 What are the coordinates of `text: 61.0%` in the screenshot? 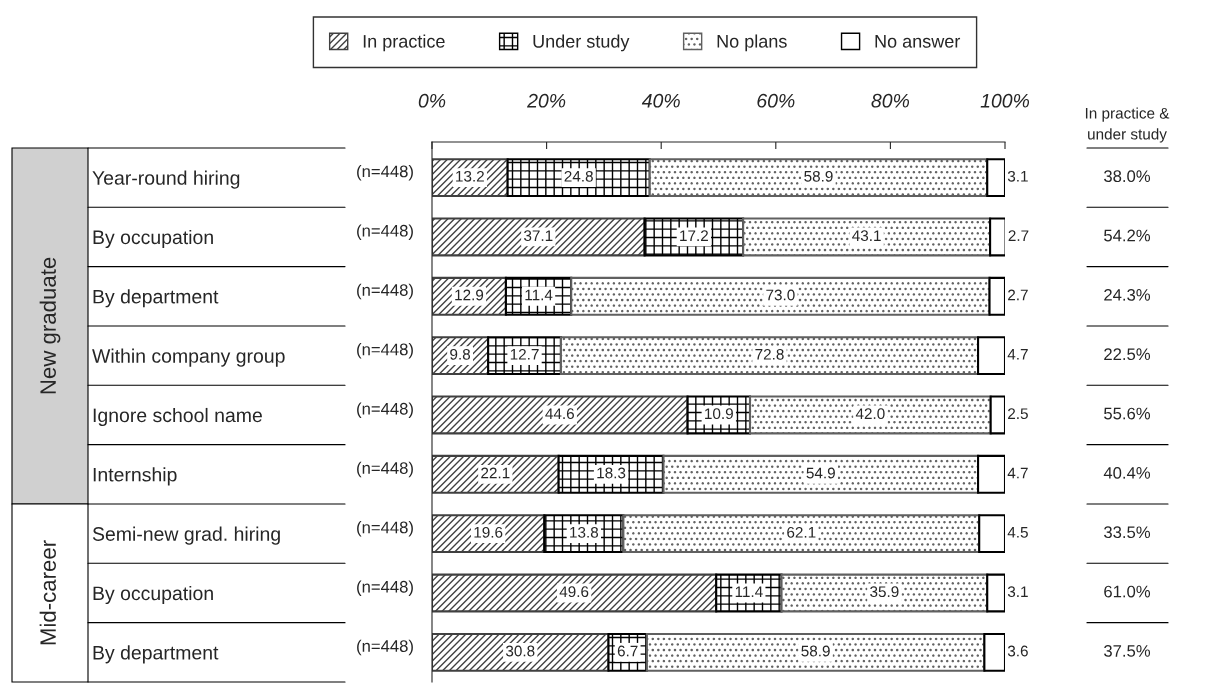 It's located at (1127, 591).